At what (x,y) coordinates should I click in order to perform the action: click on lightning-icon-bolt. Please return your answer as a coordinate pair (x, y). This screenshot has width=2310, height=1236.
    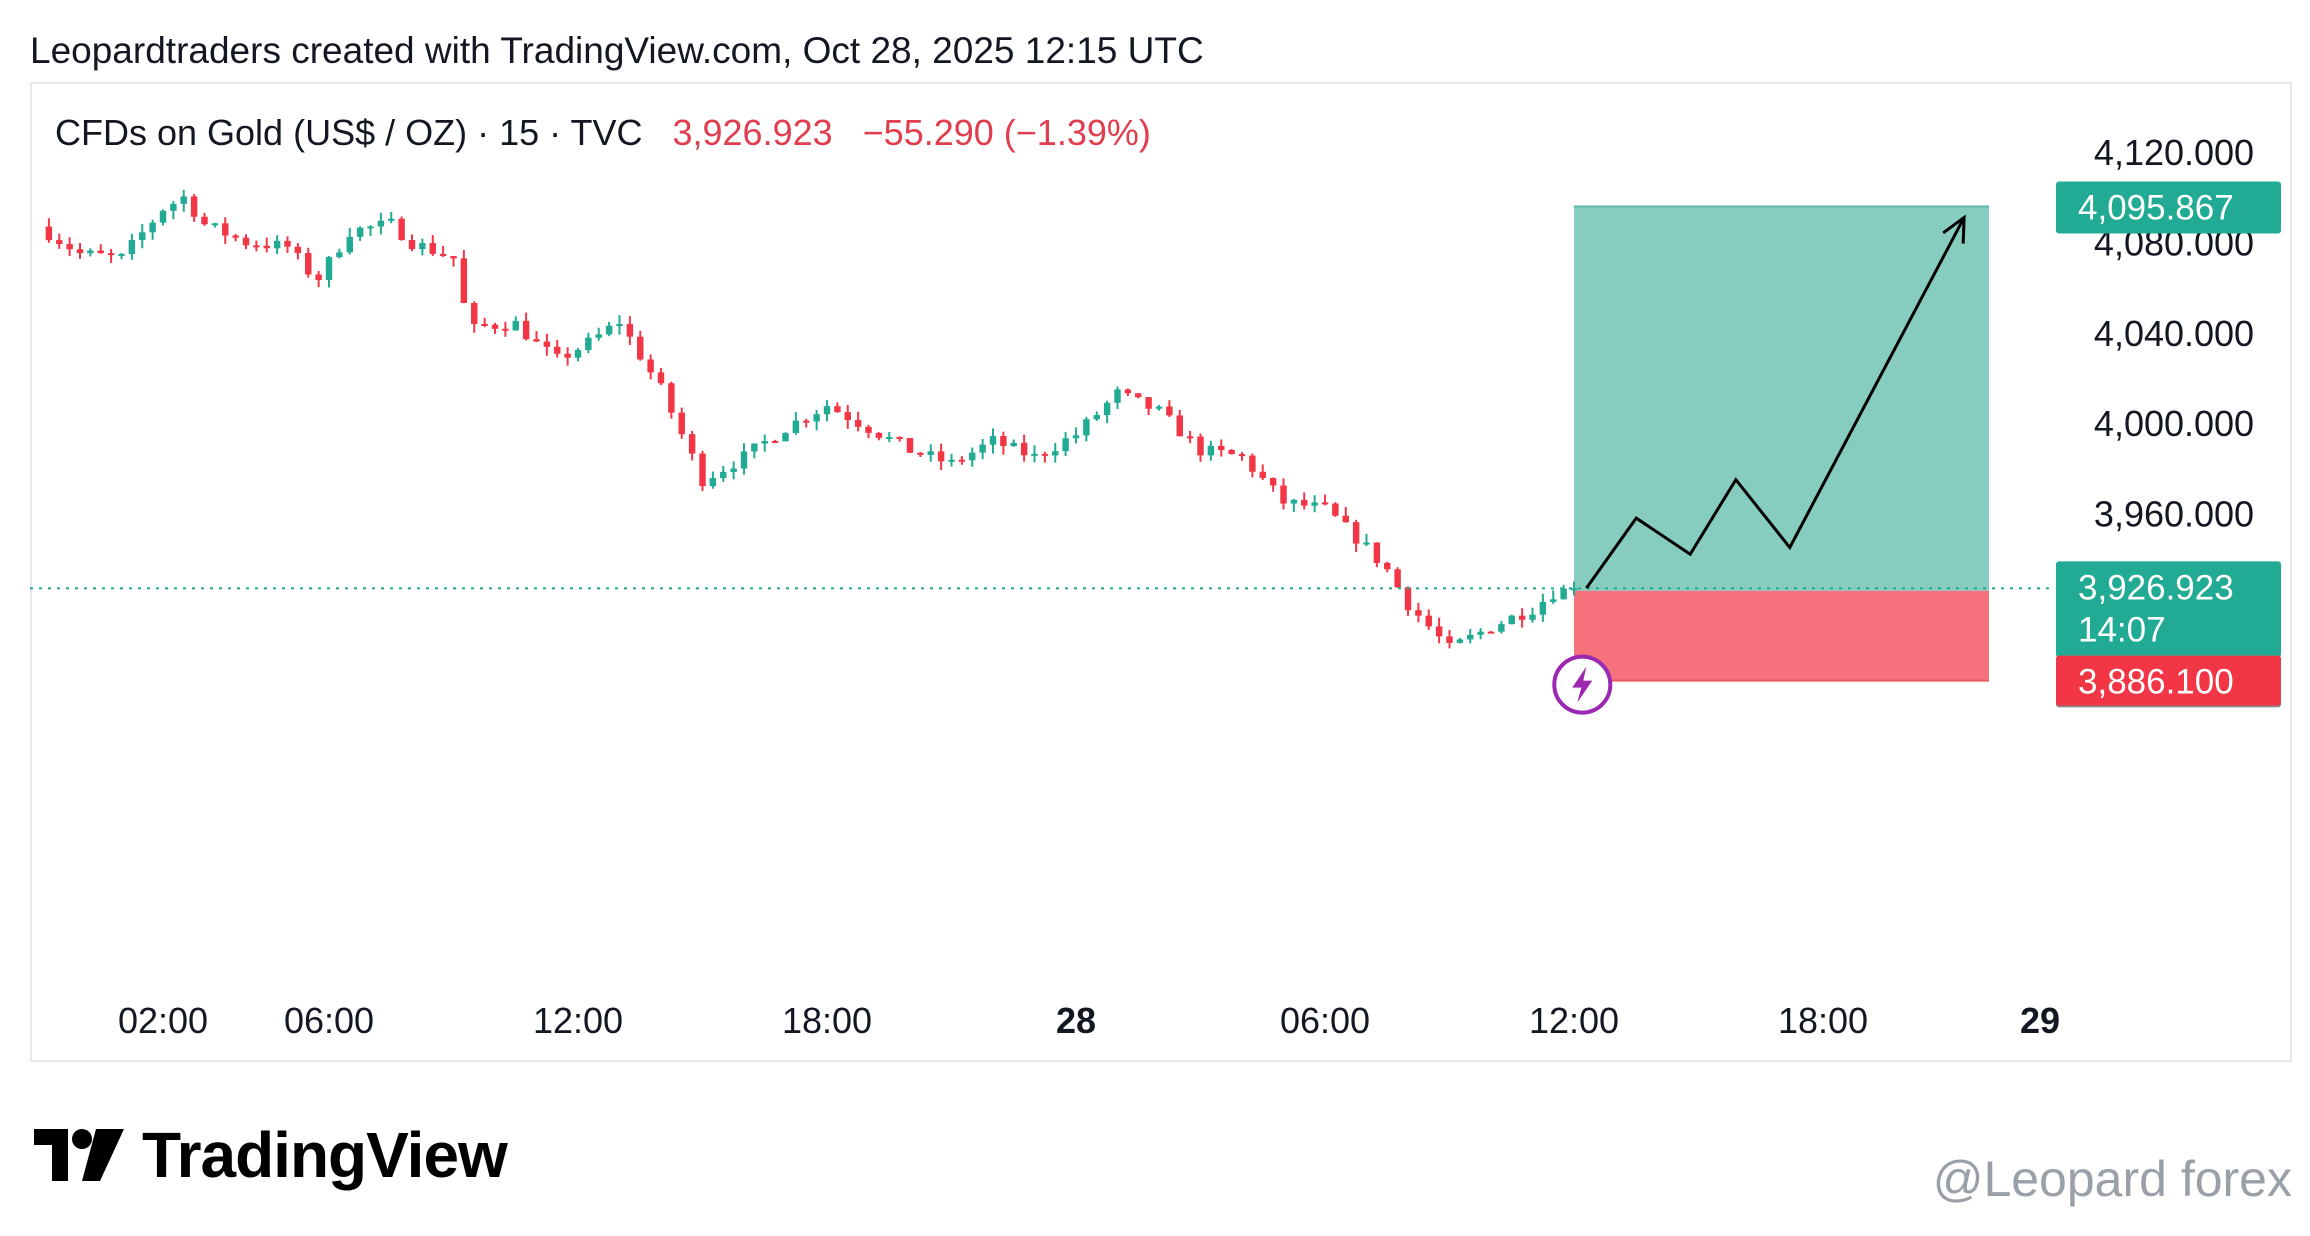
    Looking at the image, I should click on (1582, 684).